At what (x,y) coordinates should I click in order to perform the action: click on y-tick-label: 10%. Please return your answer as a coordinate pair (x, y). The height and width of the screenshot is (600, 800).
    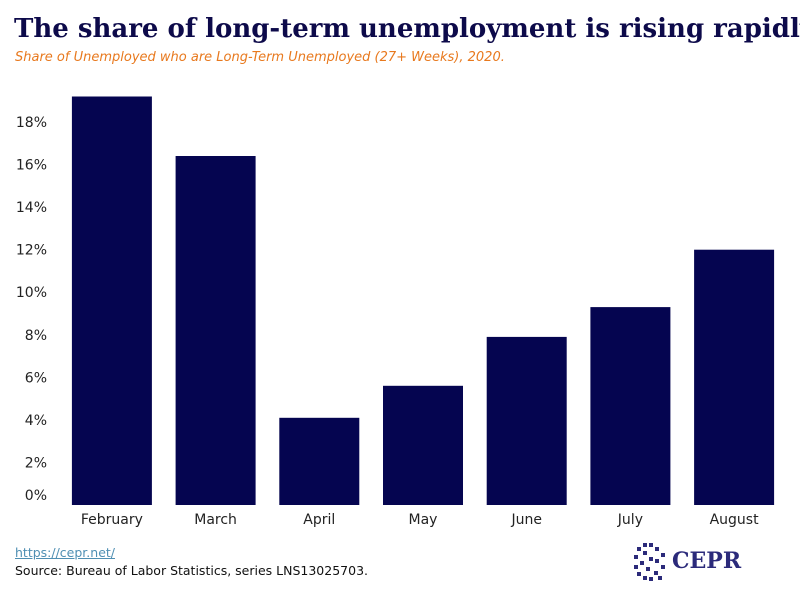
    Looking at the image, I should click on (31, 293).